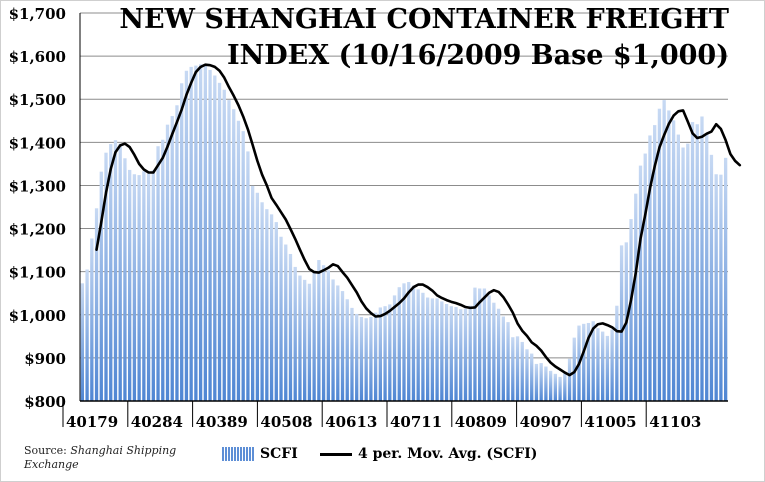  I want to click on y-tick-label: $1,600, so click(37, 57).